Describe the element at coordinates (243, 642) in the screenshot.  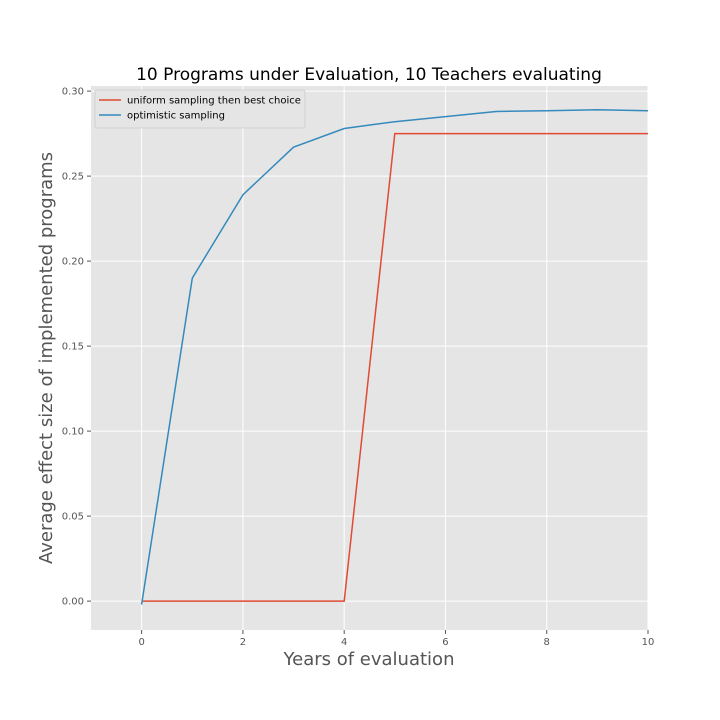
I see `x-tick-label: 2` at that location.